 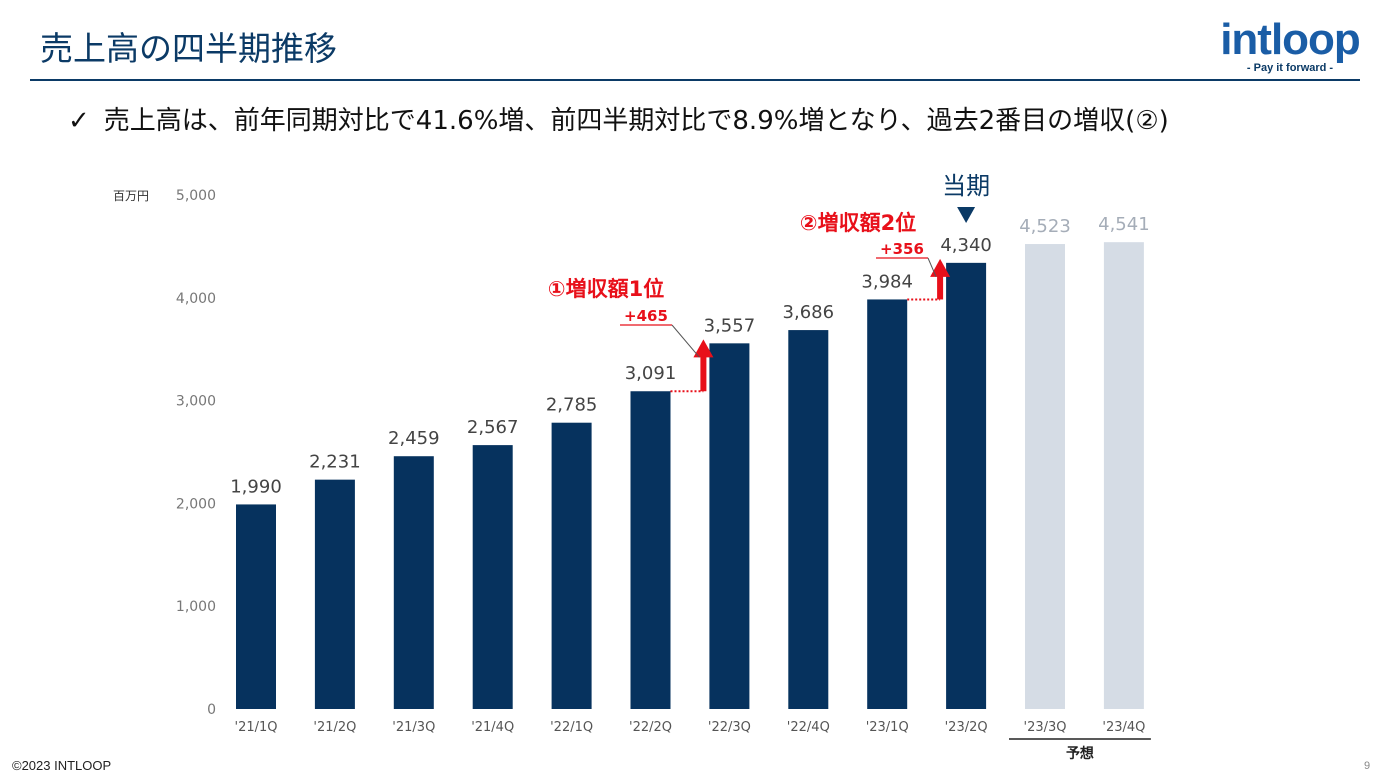 I want to click on increase-rank-label: ①増収額1位, so click(x=606, y=289).